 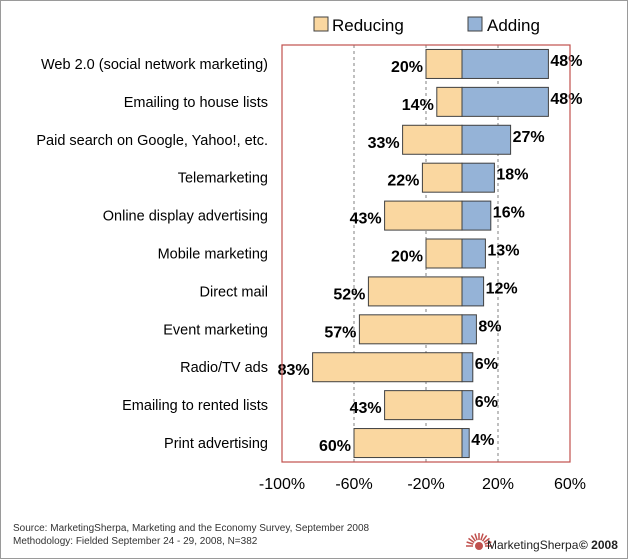 What do you see at coordinates (418, 105) in the screenshot?
I see `value-label-reducing-1: 14%` at bounding box center [418, 105].